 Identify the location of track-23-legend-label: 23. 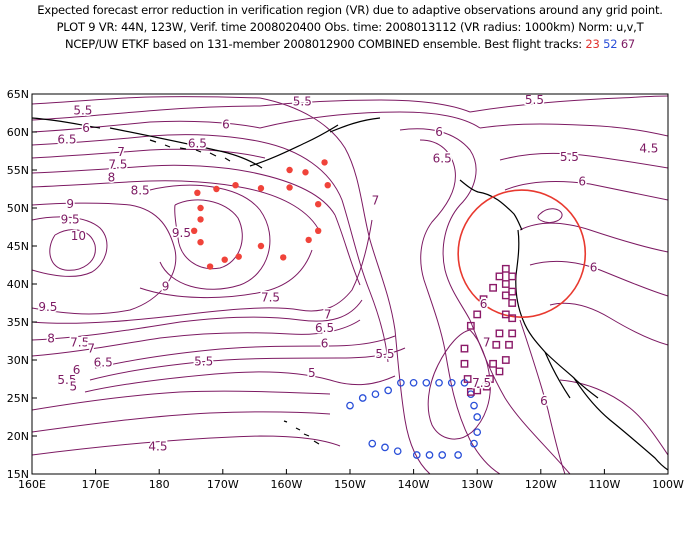
(592, 44).